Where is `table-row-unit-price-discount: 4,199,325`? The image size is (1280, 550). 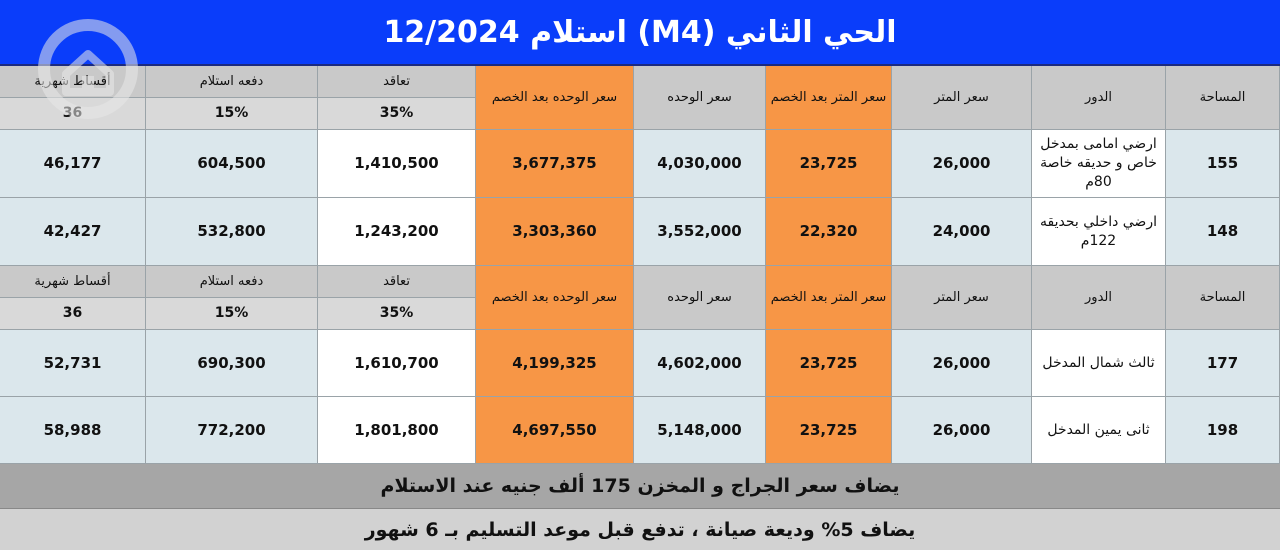
table-row-unit-price-discount: 4,199,325 is located at coordinates (555, 363).